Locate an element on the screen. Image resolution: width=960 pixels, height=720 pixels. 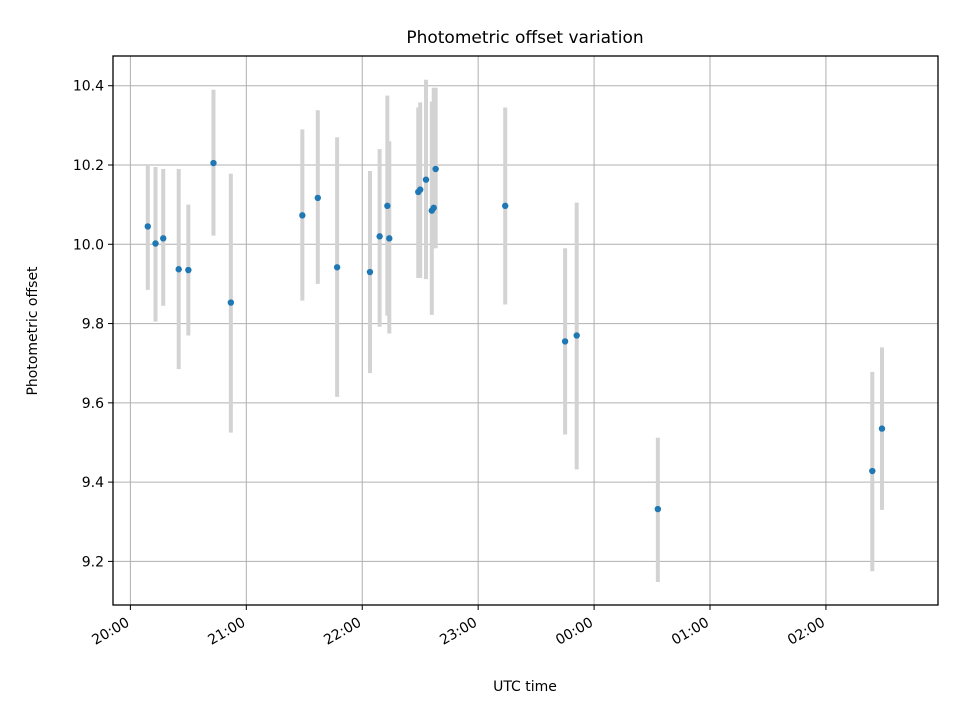
y-tick-label: 9.8 is located at coordinates (93, 325).